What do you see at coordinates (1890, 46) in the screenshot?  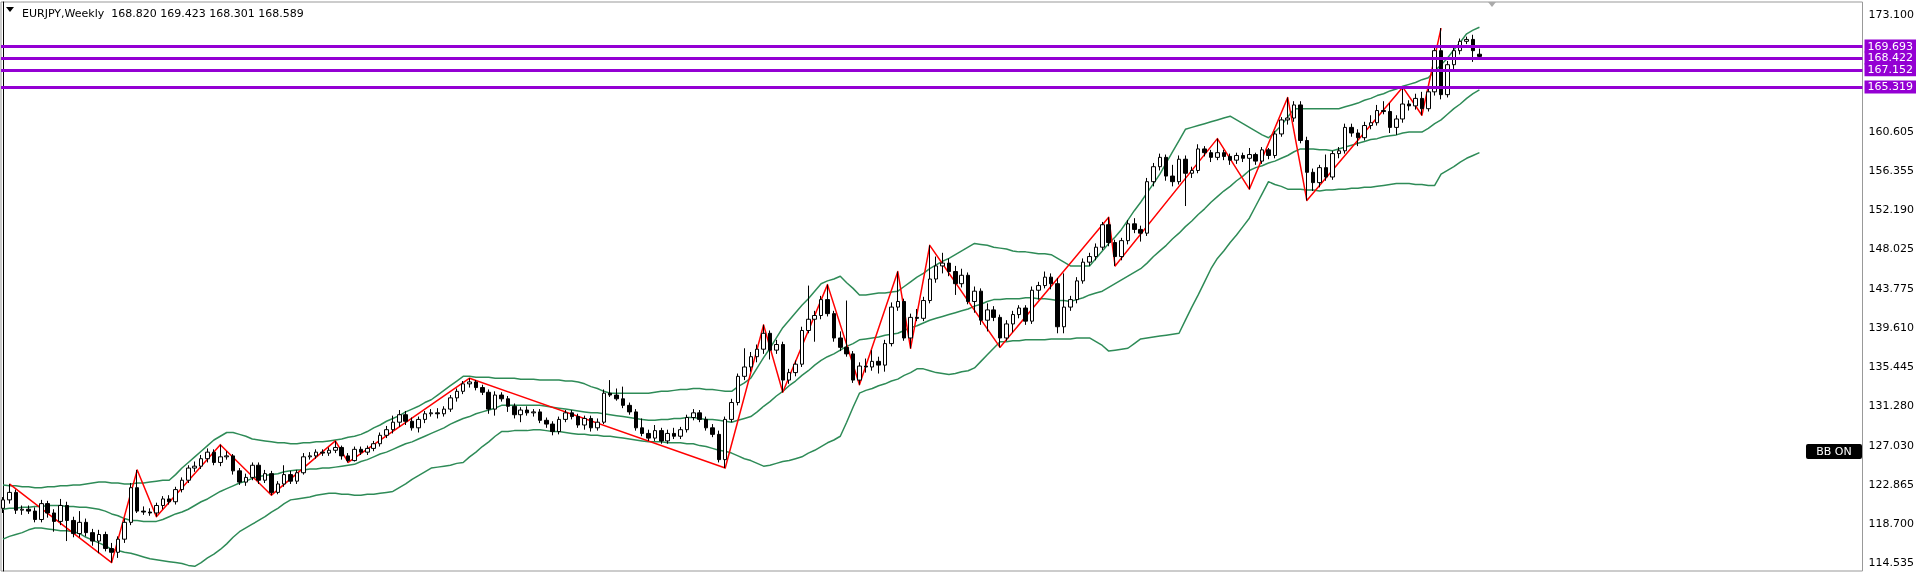 I see `ref-line-label: 169.693` at bounding box center [1890, 46].